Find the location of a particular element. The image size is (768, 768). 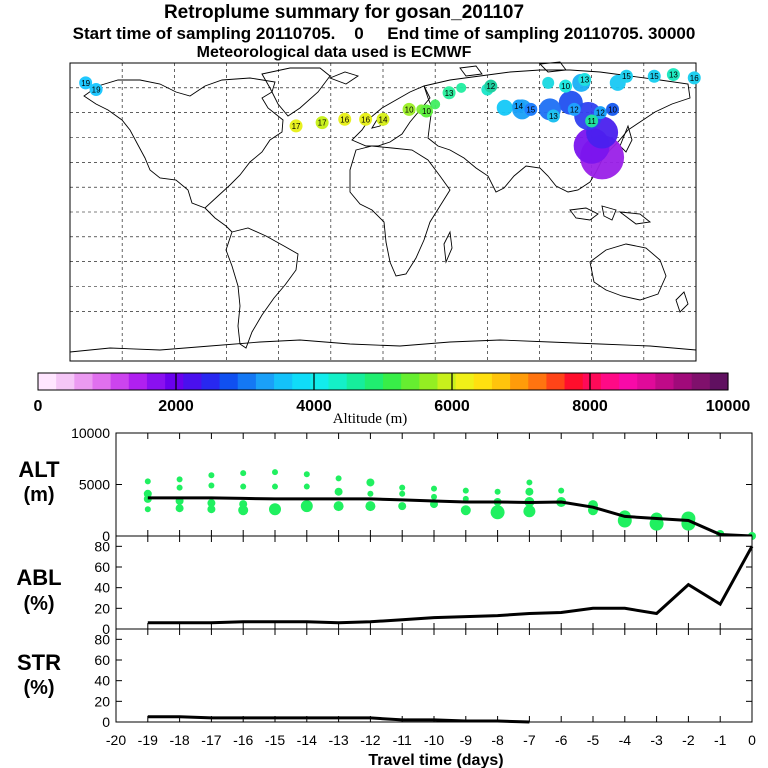

plume-day-label: 16 is located at coordinates (344, 119).